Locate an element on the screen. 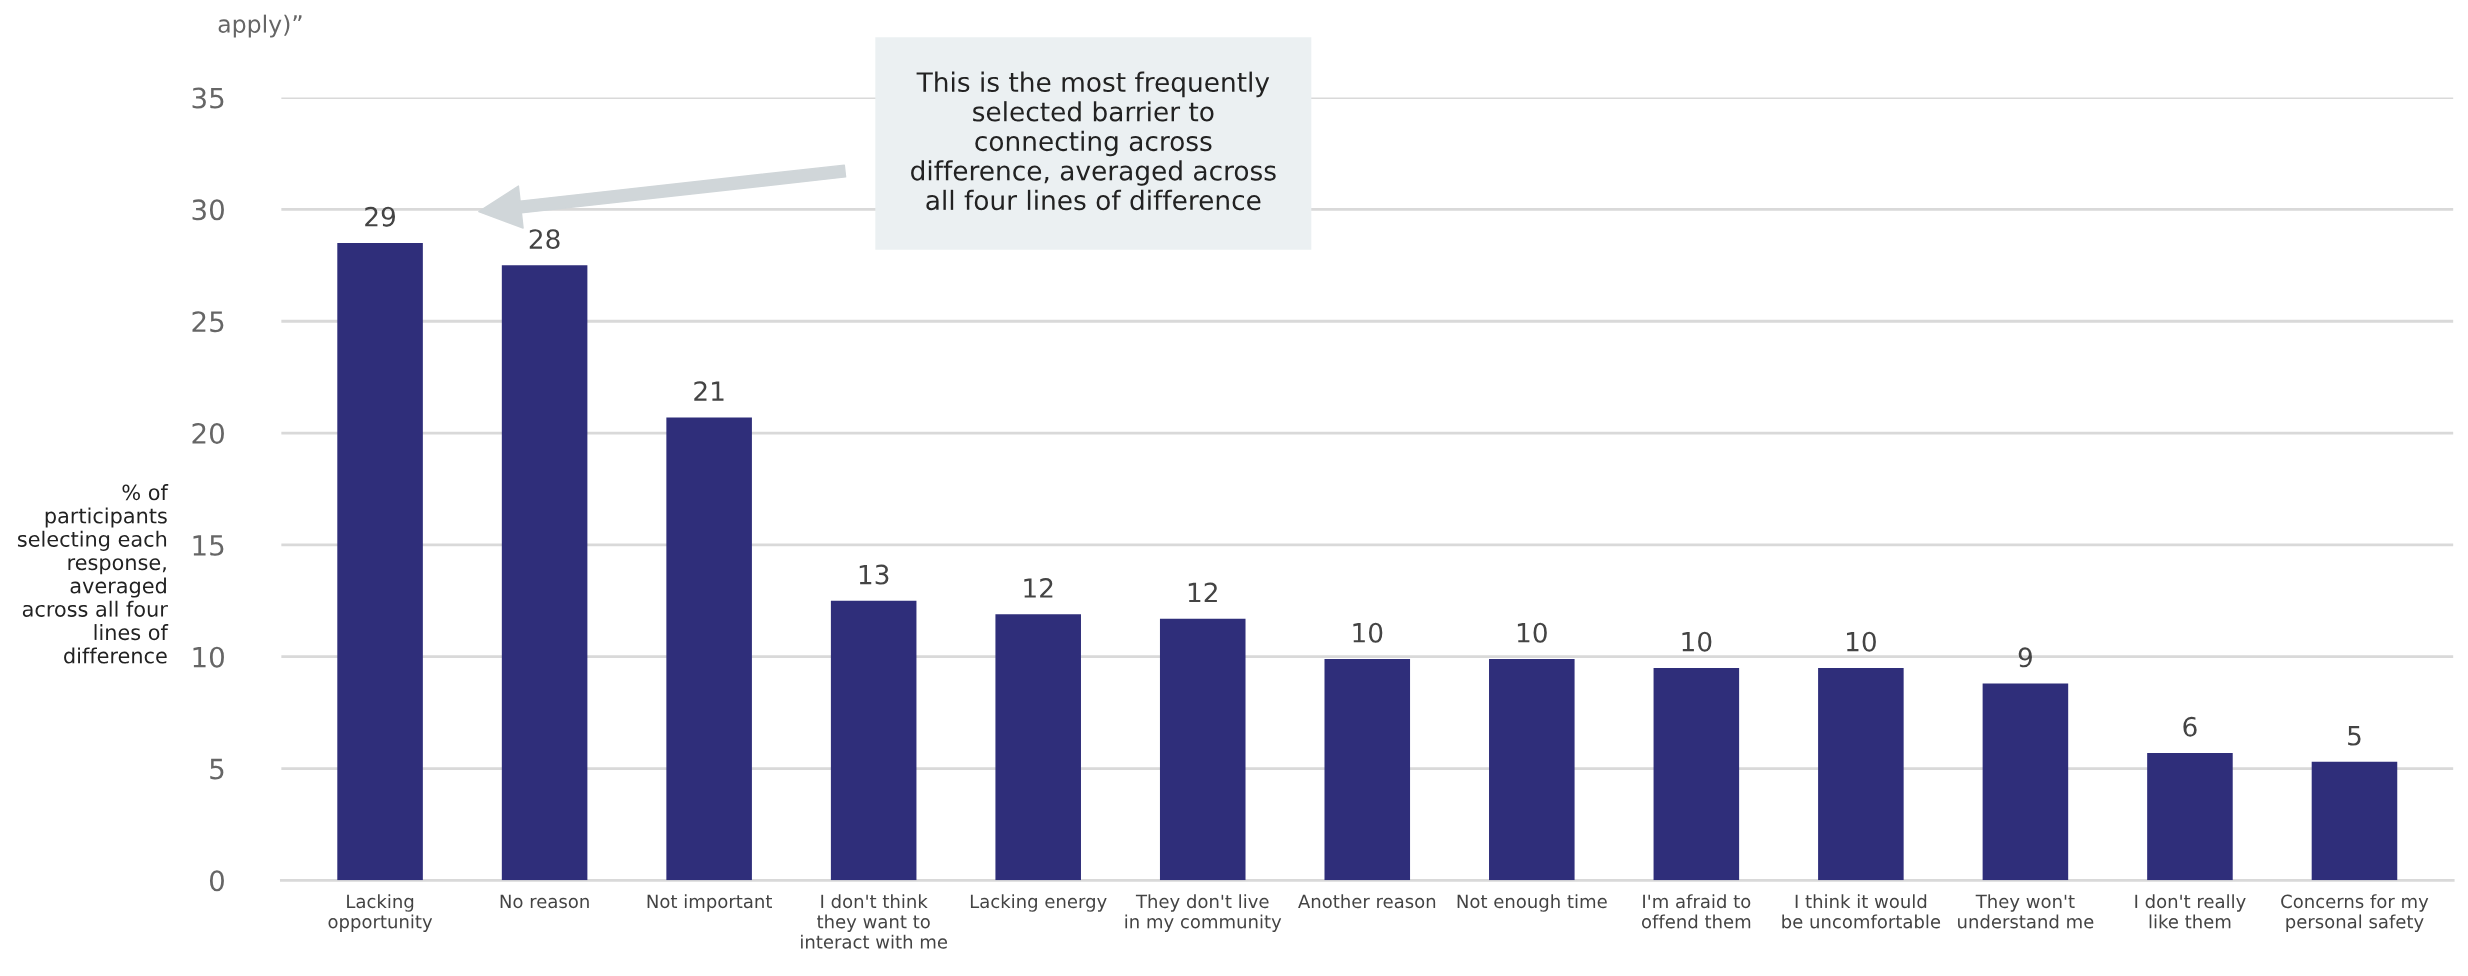 This screenshot has width=2468, height=976. data-label: 29 is located at coordinates (380, 216).